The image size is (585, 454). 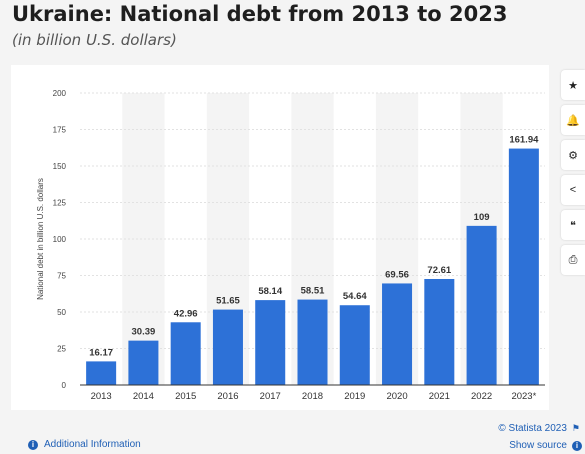 I want to click on data-label: 161.94, so click(x=524, y=140).